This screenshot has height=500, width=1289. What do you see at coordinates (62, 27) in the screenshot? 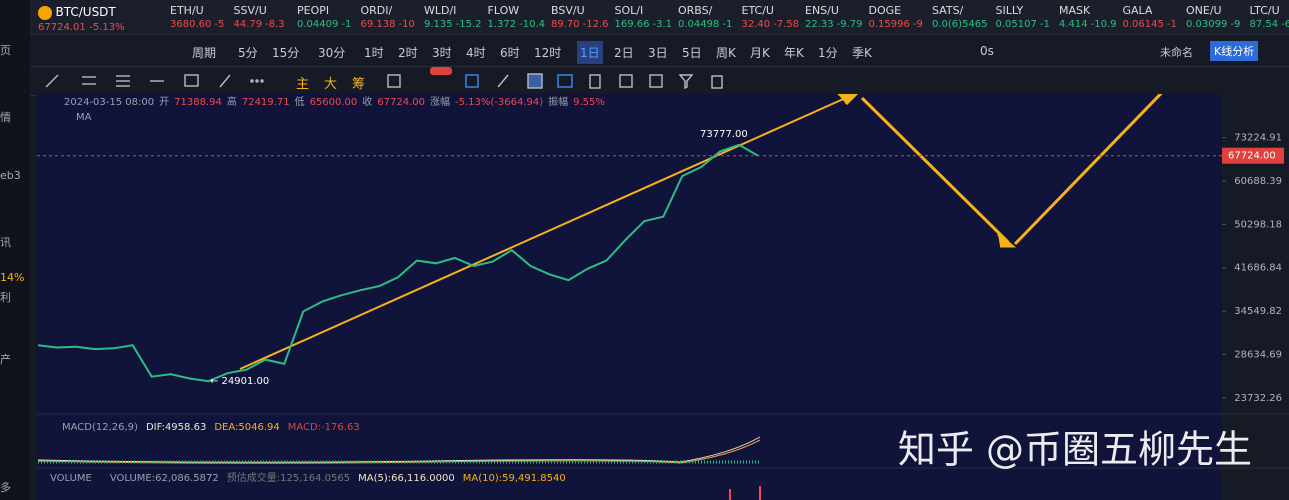
I see `price: 67724.01` at bounding box center [62, 27].